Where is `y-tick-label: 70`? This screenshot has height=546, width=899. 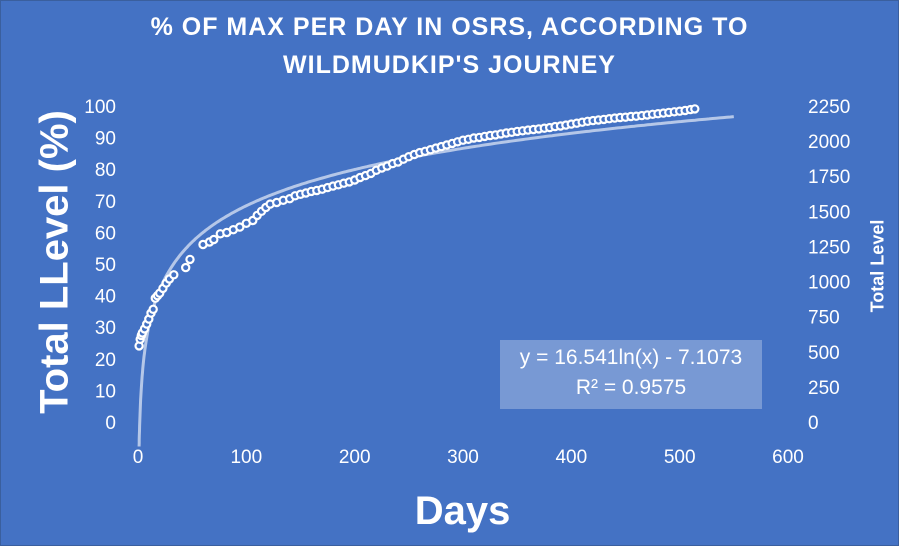
y-tick-label: 70 is located at coordinates (105, 202).